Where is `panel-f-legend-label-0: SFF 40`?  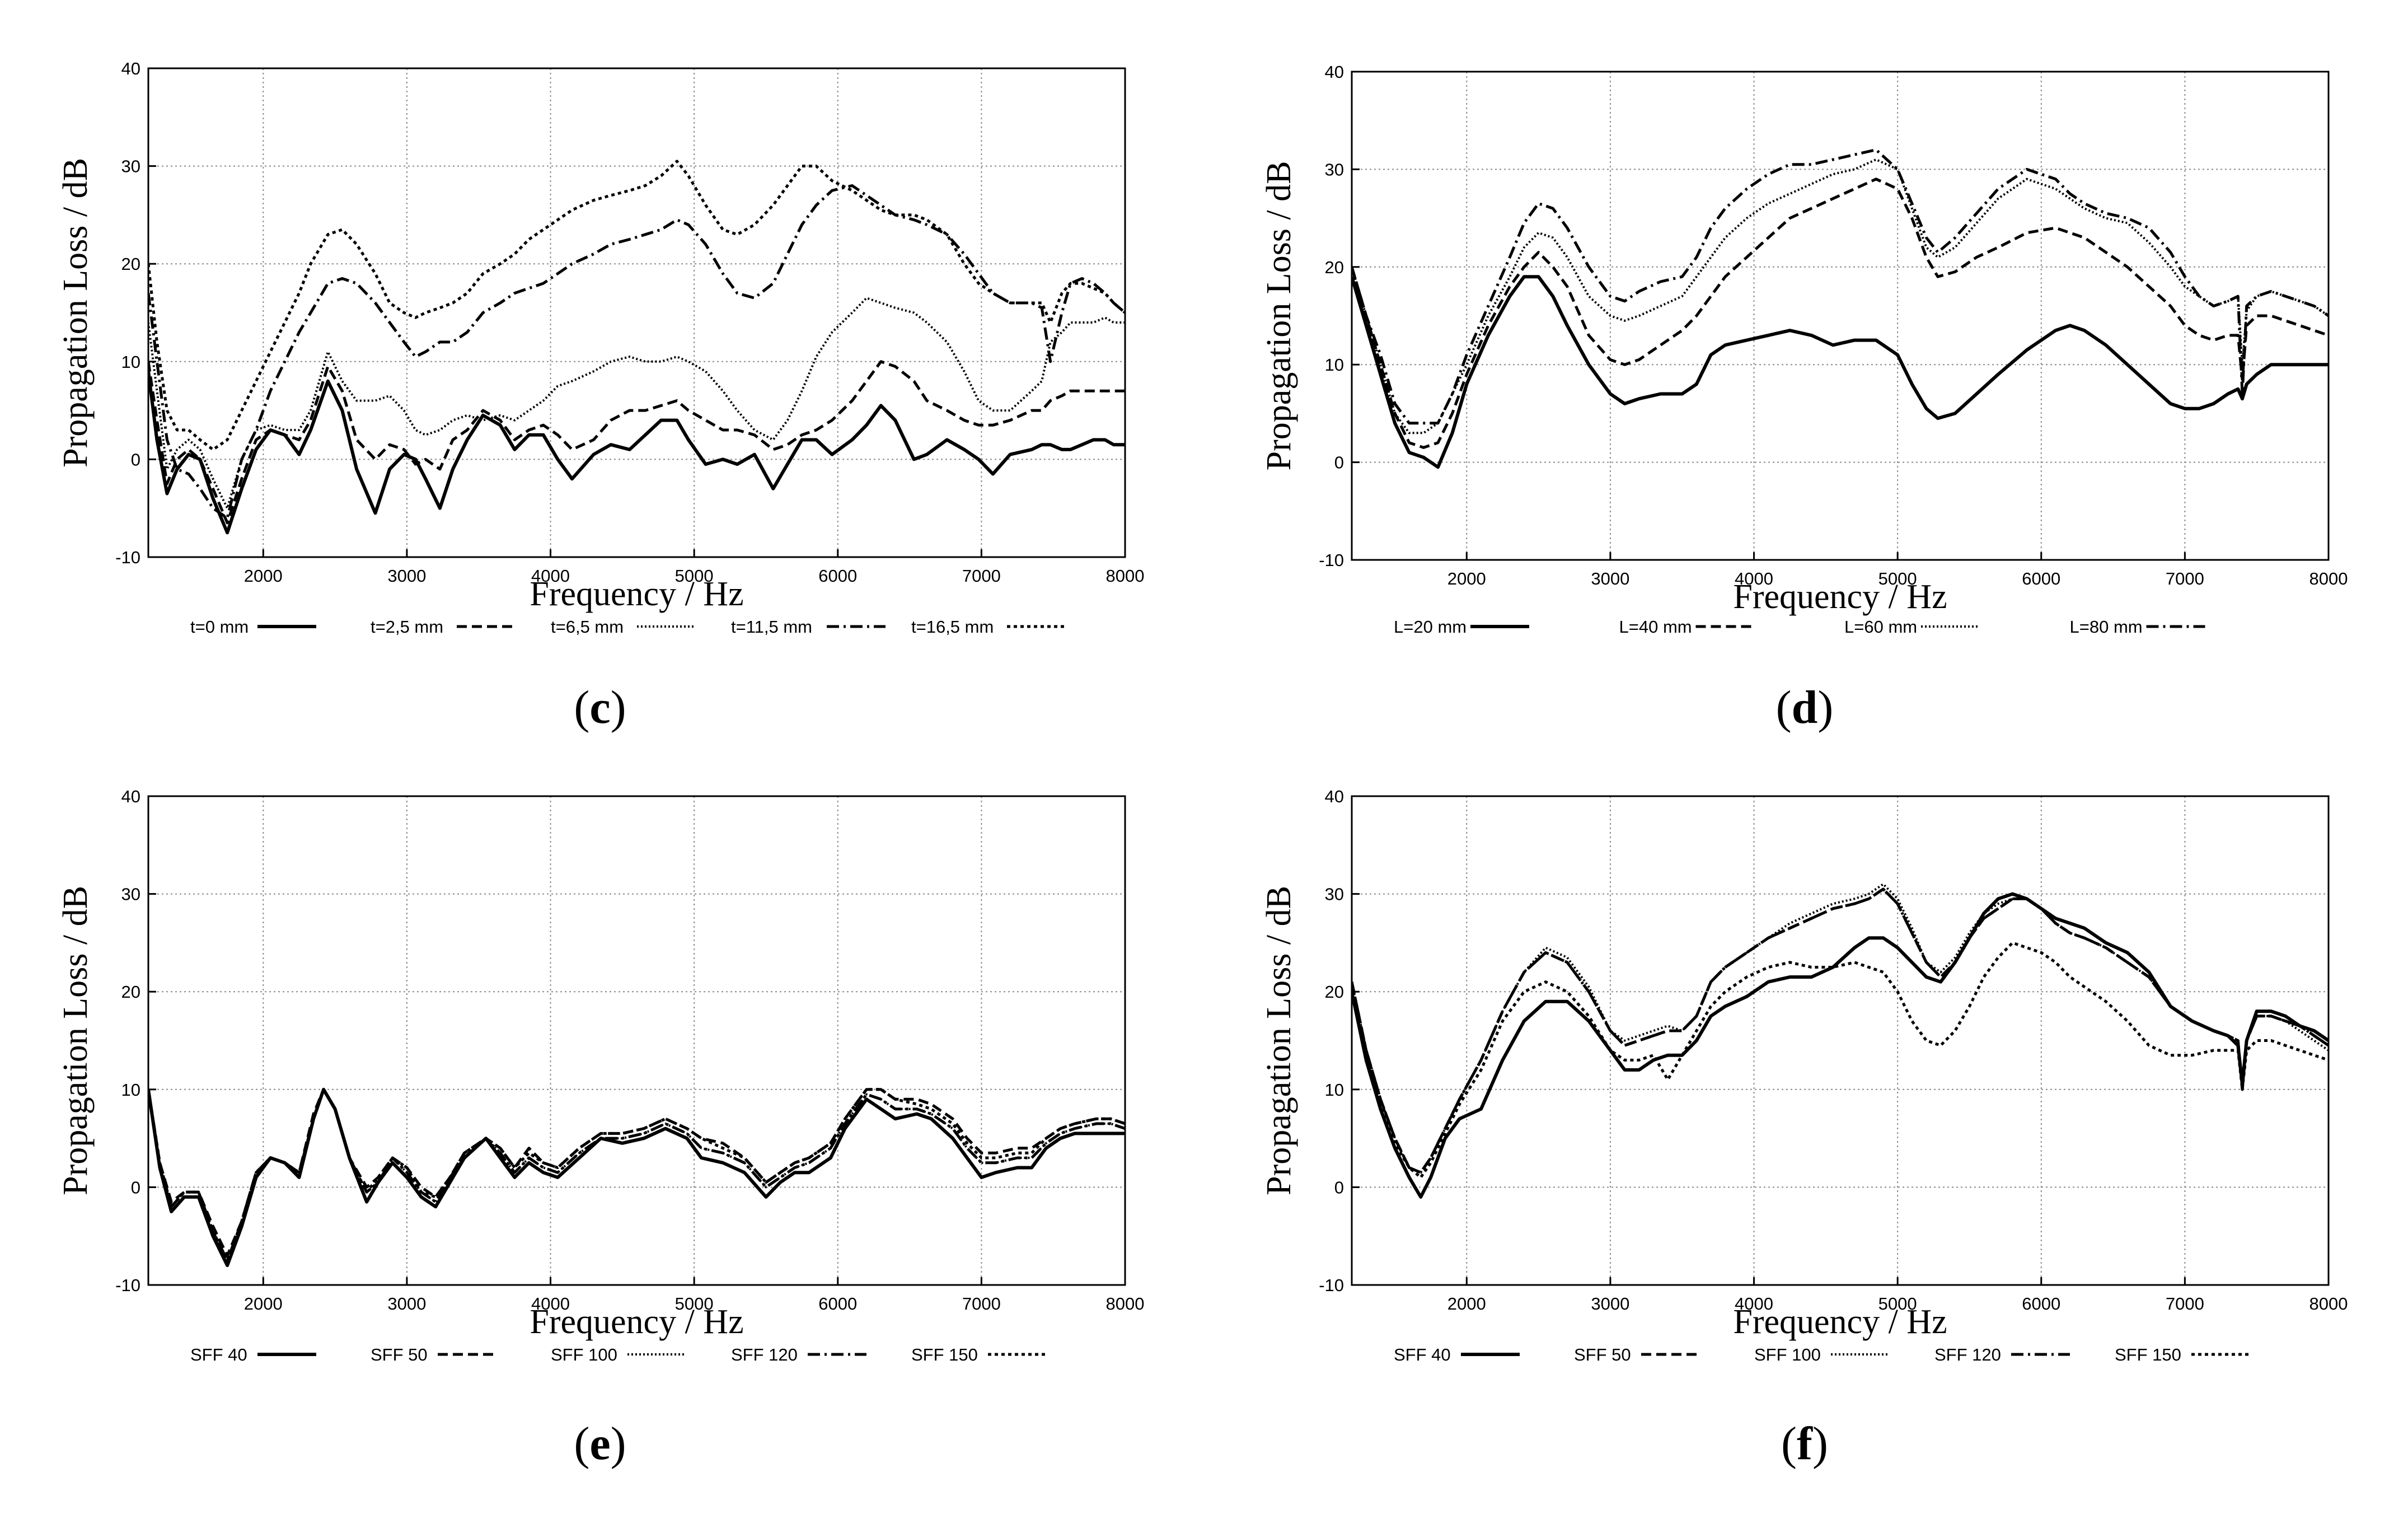
panel-f-legend-label-0: SFF 40 is located at coordinates (1422, 1354).